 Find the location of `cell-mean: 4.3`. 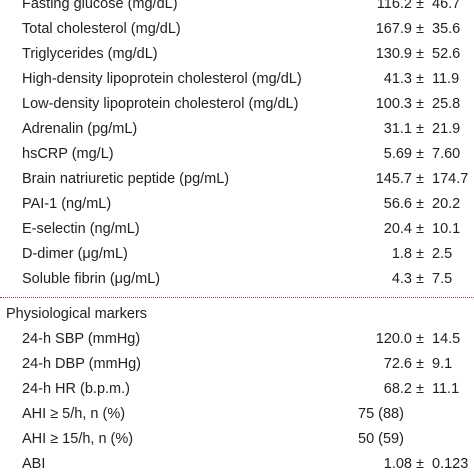

cell-mean: 4.3 is located at coordinates (401, 279).